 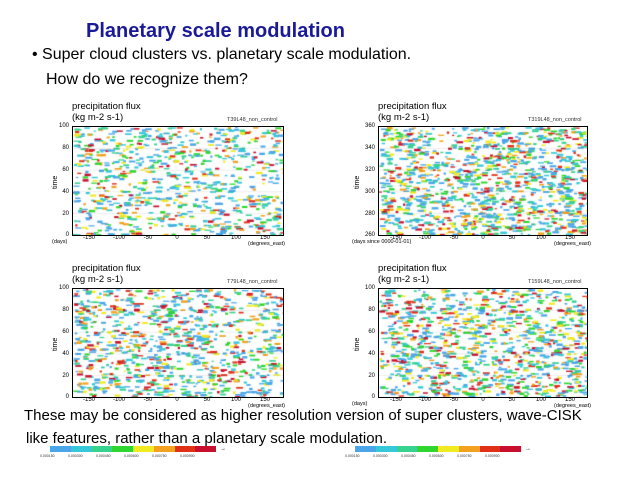 What do you see at coordinates (555, 282) in the screenshot?
I see `case-label: T159L48_non_control` at bounding box center [555, 282].